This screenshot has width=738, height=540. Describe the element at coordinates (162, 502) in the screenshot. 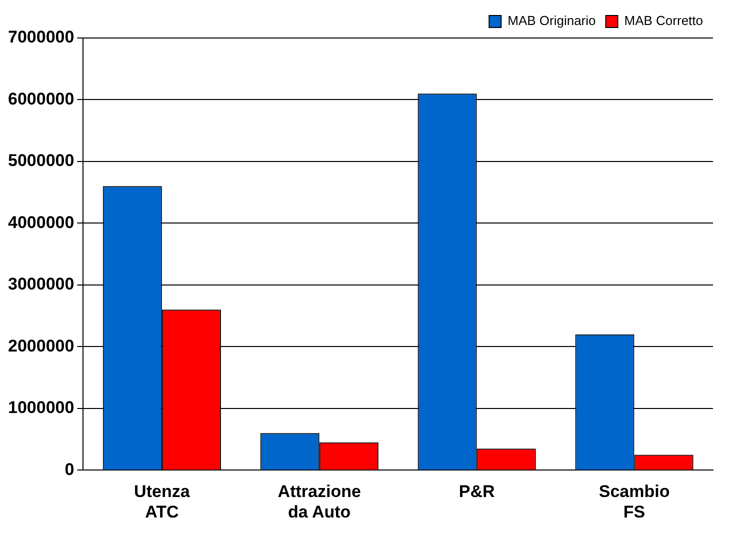

I see `x-tick-label: Utenza ATC` at that location.